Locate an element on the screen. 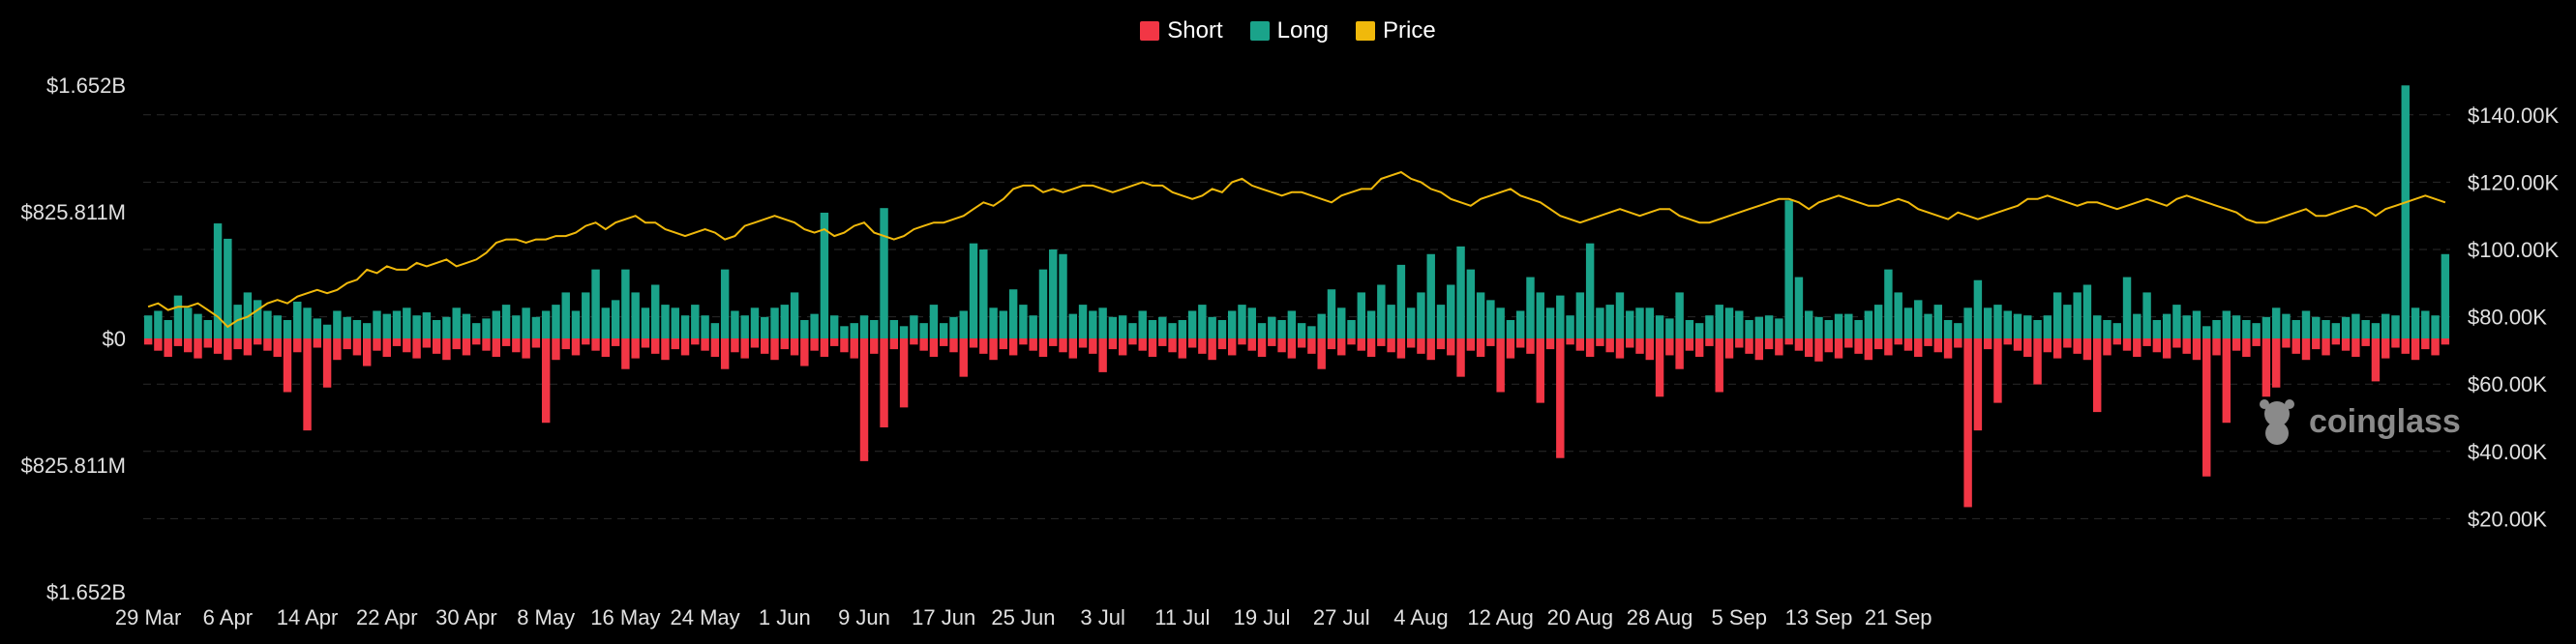 The width and height of the screenshot is (2576, 644). x-axis-tick-label: 6 Apr is located at coordinates (228, 617).